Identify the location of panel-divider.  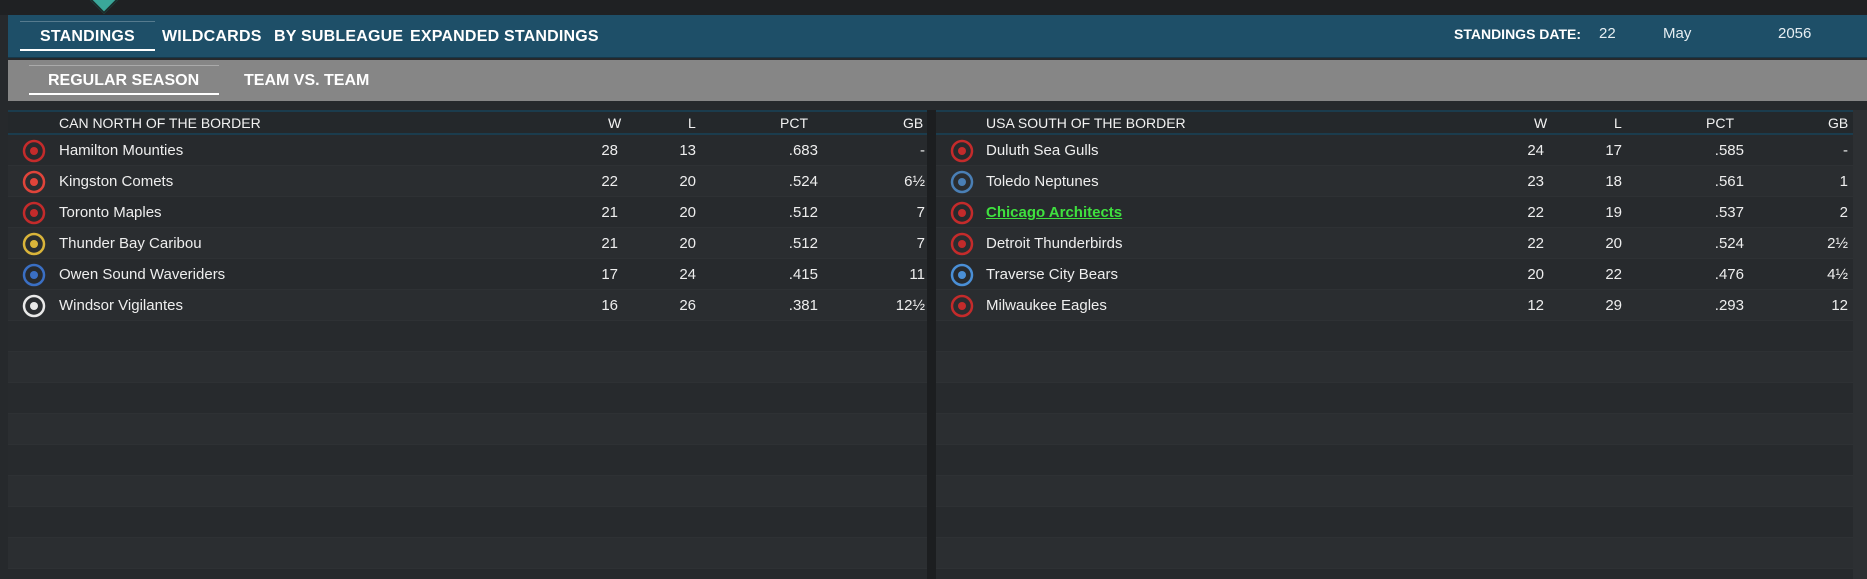
(931, 344).